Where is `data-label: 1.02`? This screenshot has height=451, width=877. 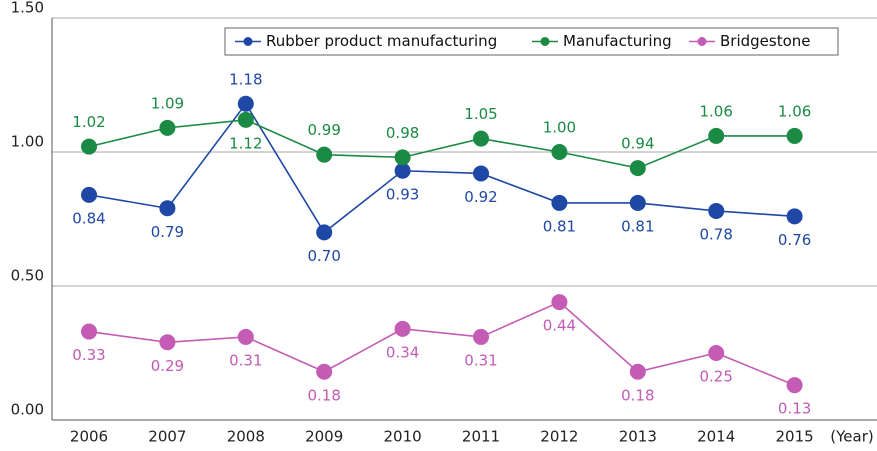 data-label: 1.02 is located at coordinates (88, 122).